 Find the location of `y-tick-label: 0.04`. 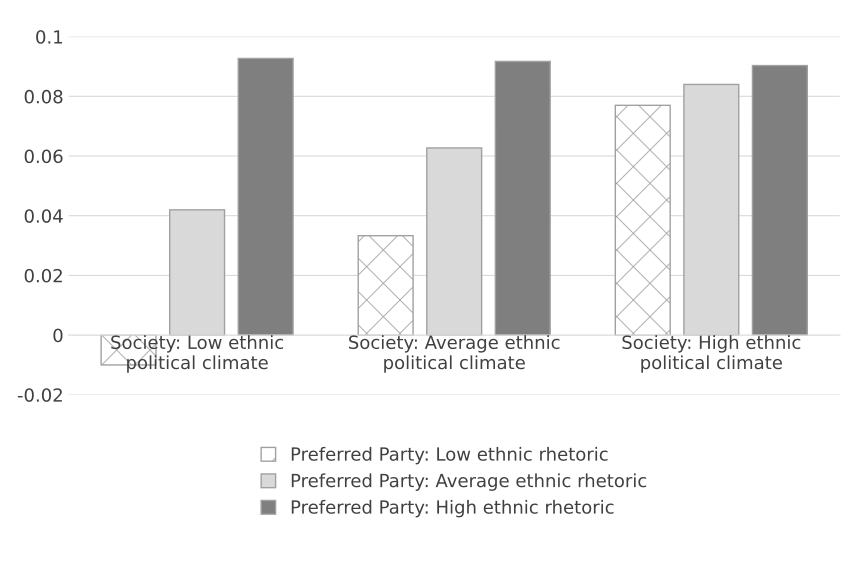

y-tick-label: 0.04 is located at coordinates (43, 216).